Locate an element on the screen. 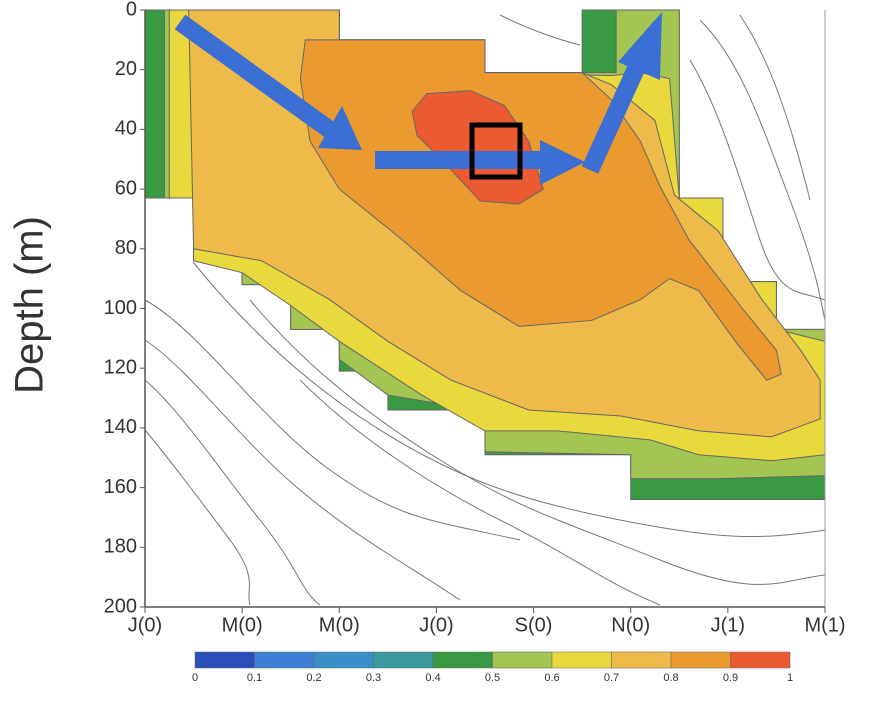 This screenshot has height=705, width=885. colorbar-tick-label: 0.7 is located at coordinates (611, 678).